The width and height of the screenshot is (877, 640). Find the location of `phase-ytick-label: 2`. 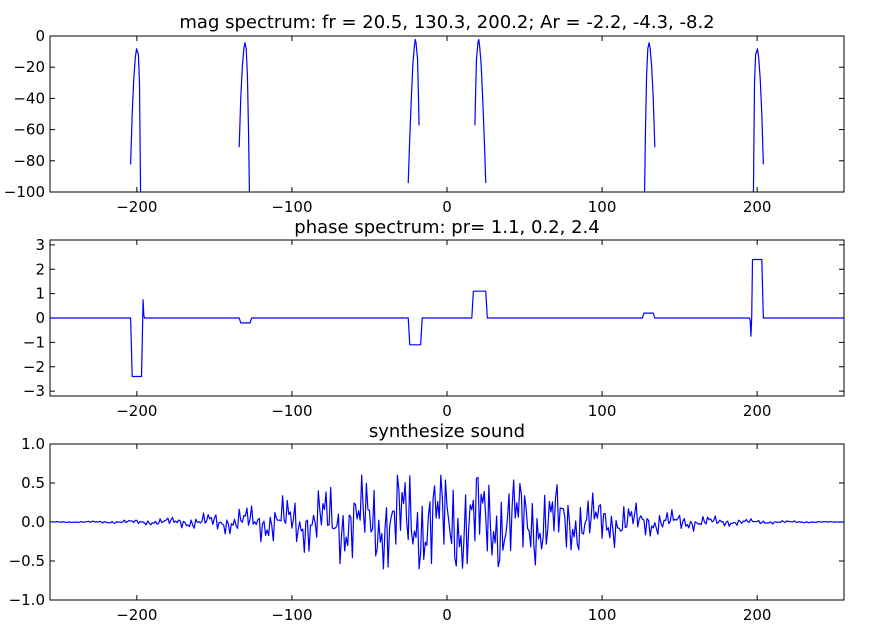

phase-ytick-label: 2 is located at coordinates (40, 269).